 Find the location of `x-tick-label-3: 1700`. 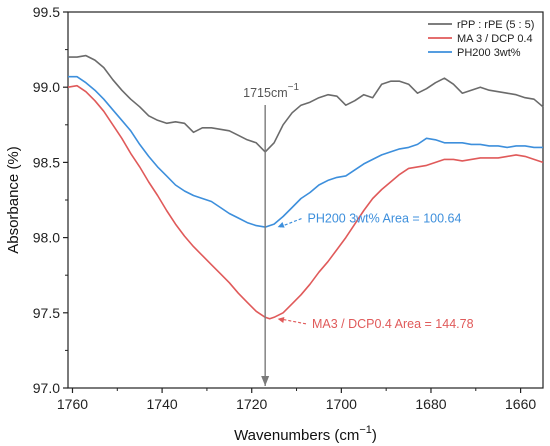

x-tick-label-3: 1700 is located at coordinates (341, 404).